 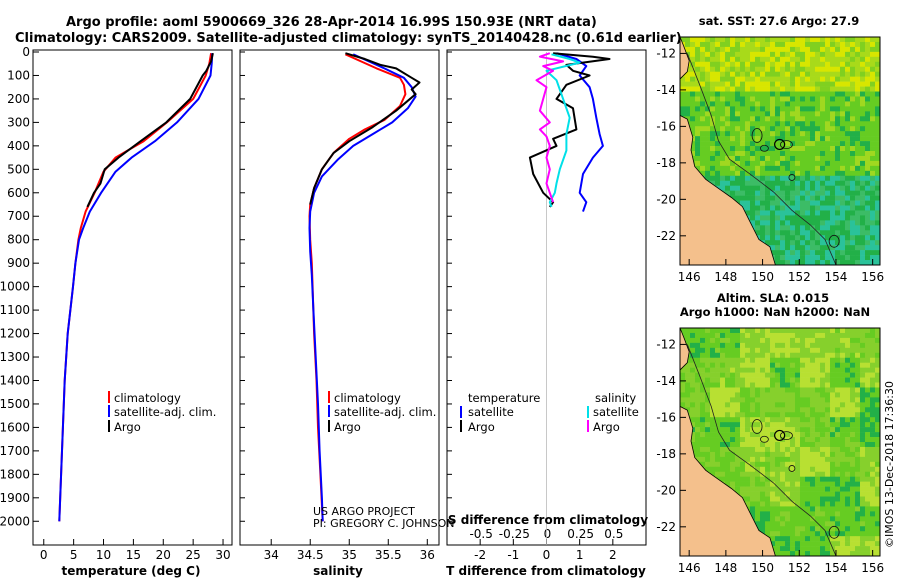 I want to click on sla-map, so click(x=780, y=442).